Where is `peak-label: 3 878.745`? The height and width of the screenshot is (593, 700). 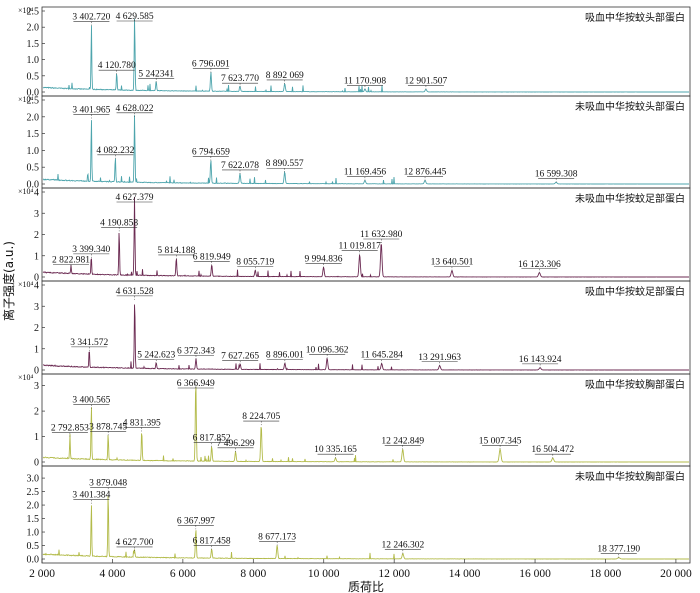
peak-label: 3 878.745 is located at coordinates (108, 427).